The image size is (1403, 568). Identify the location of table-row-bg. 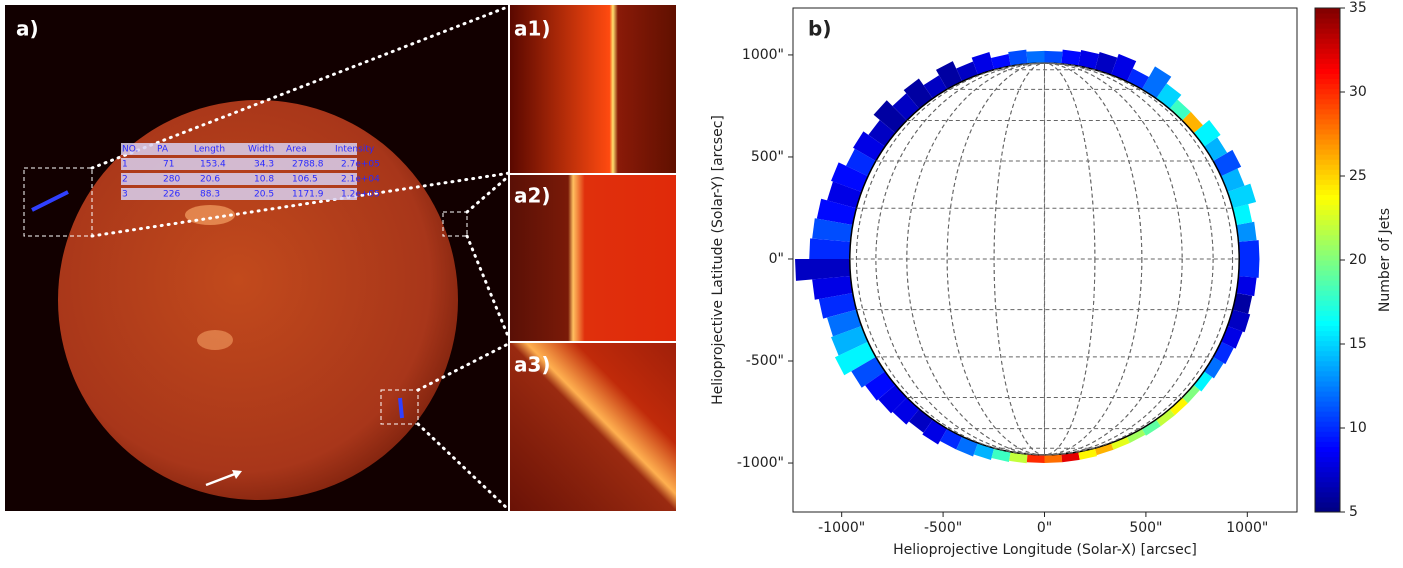
(239, 179).